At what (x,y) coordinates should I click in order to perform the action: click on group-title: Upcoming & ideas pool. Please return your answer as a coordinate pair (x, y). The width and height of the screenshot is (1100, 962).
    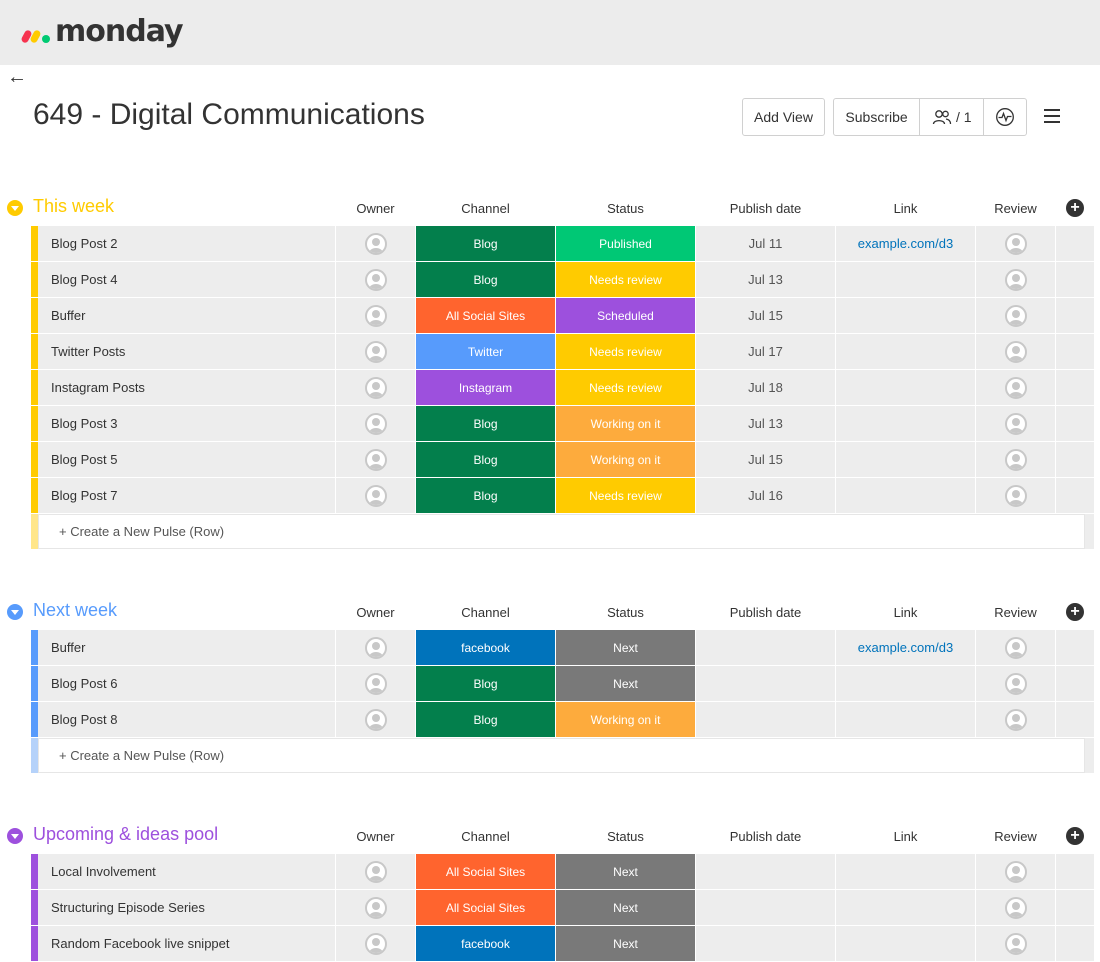
    Looking at the image, I should click on (126, 834).